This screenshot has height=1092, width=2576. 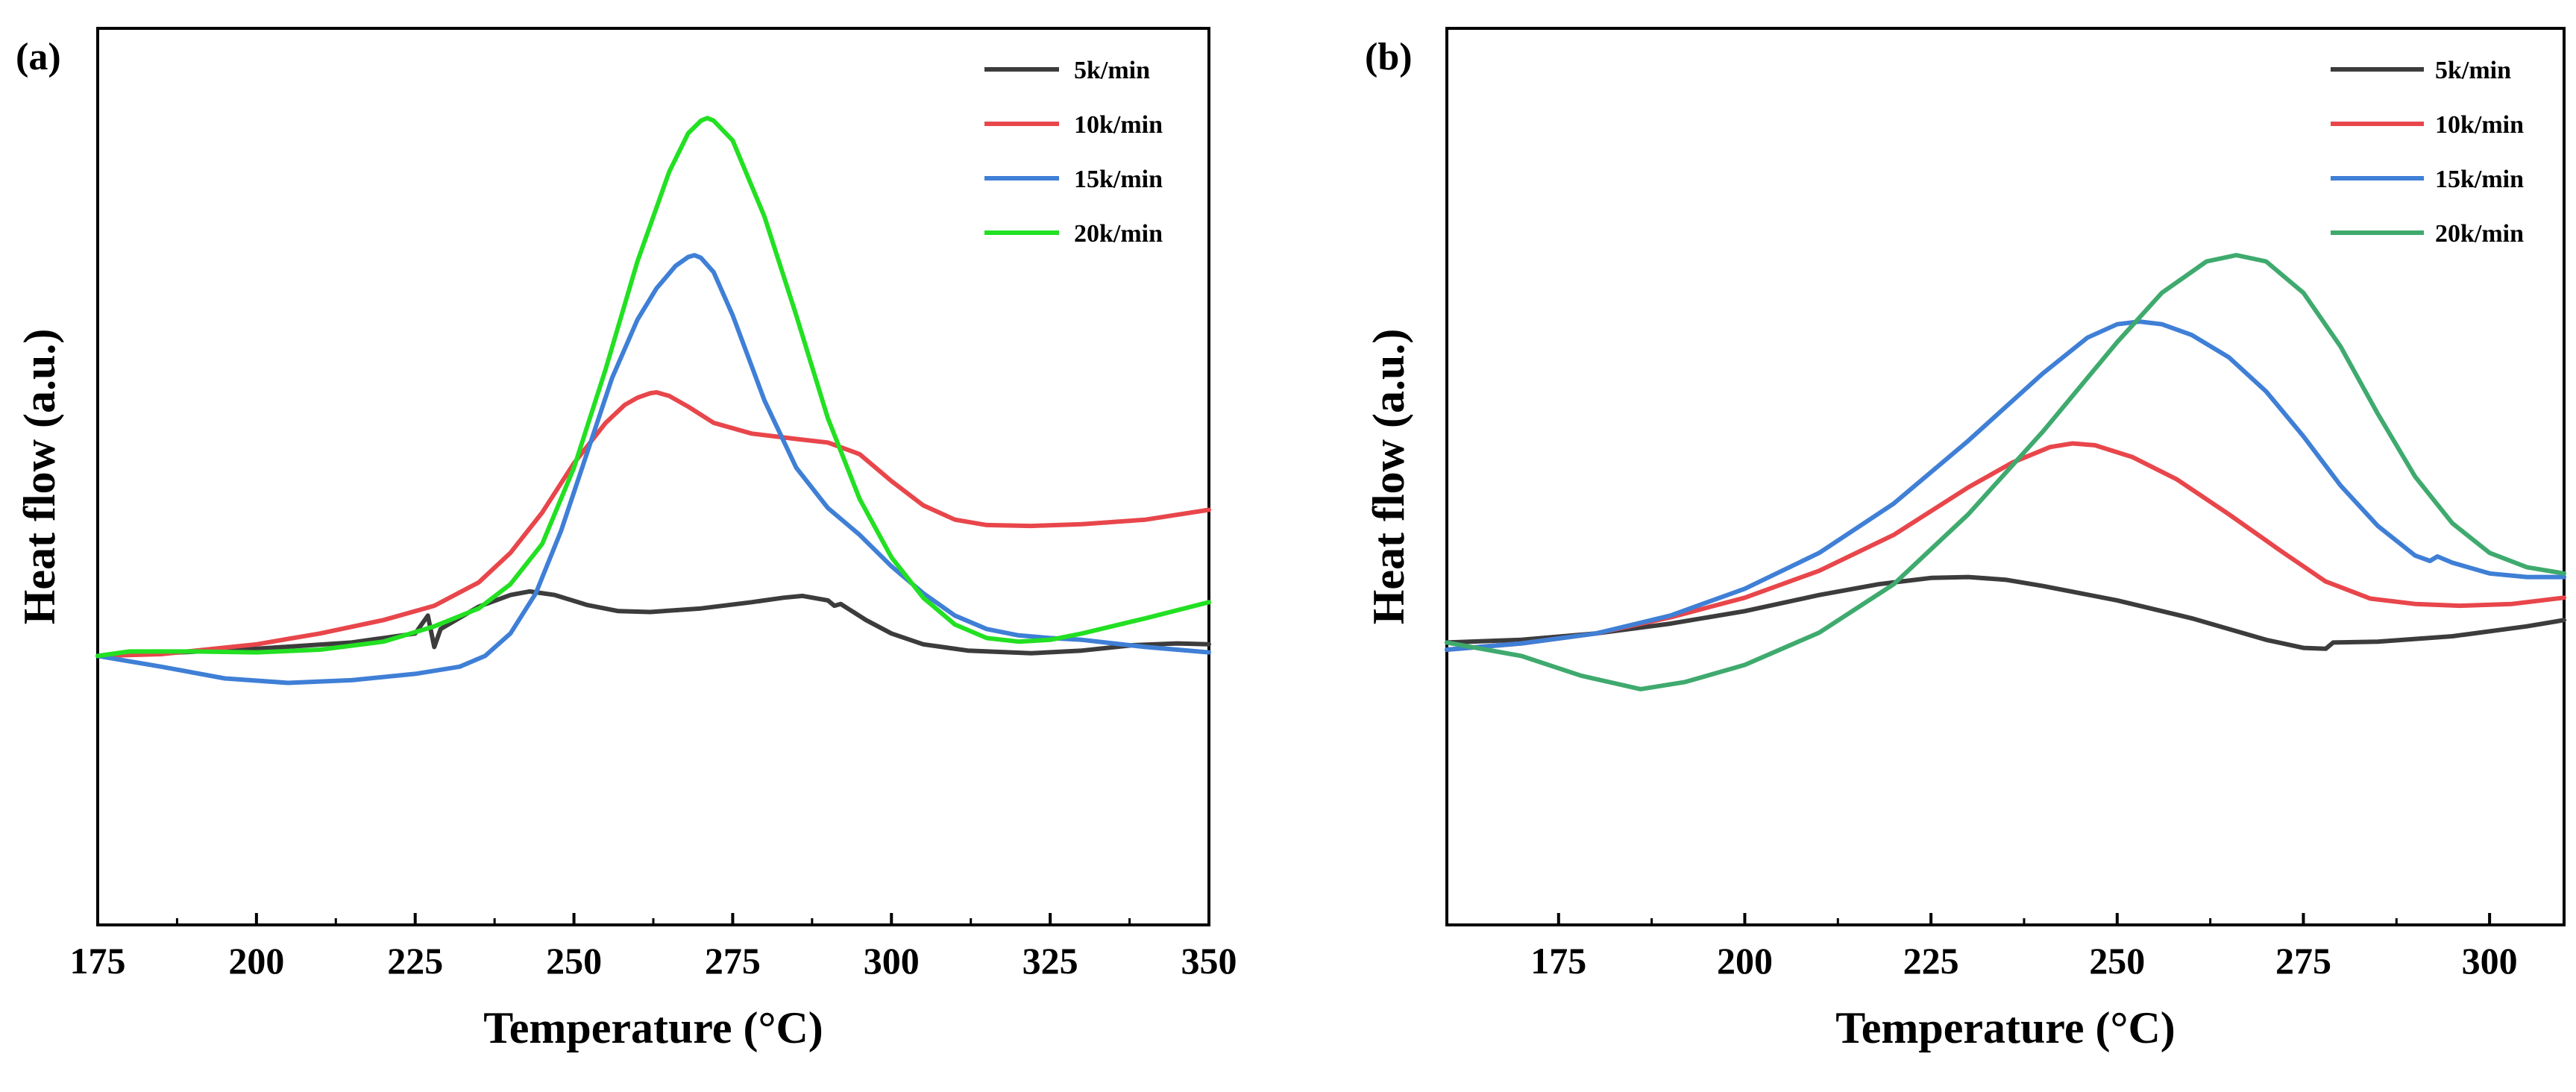 What do you see at coordinates (39, 57) in the screenshot?
I see `panel-label: (a)` at bounding box center [39, 57].